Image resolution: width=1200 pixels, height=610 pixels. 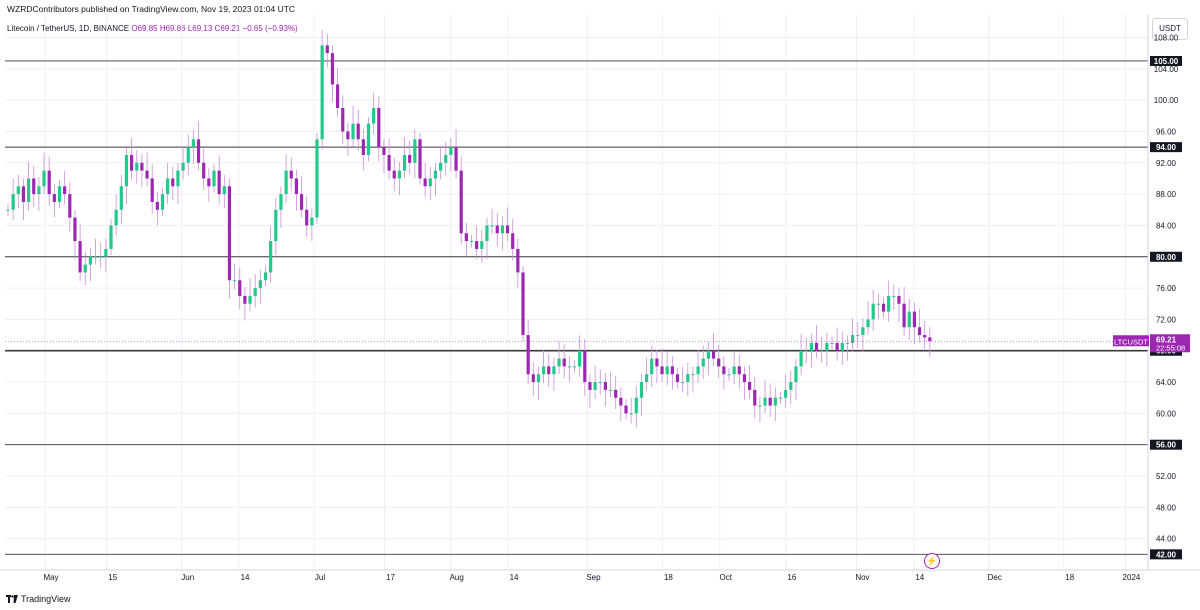 What do you see at coordinates (932, 561) in the screenshot?
I see `lightning-icon: ⚡` at bounding box center [932, 561].